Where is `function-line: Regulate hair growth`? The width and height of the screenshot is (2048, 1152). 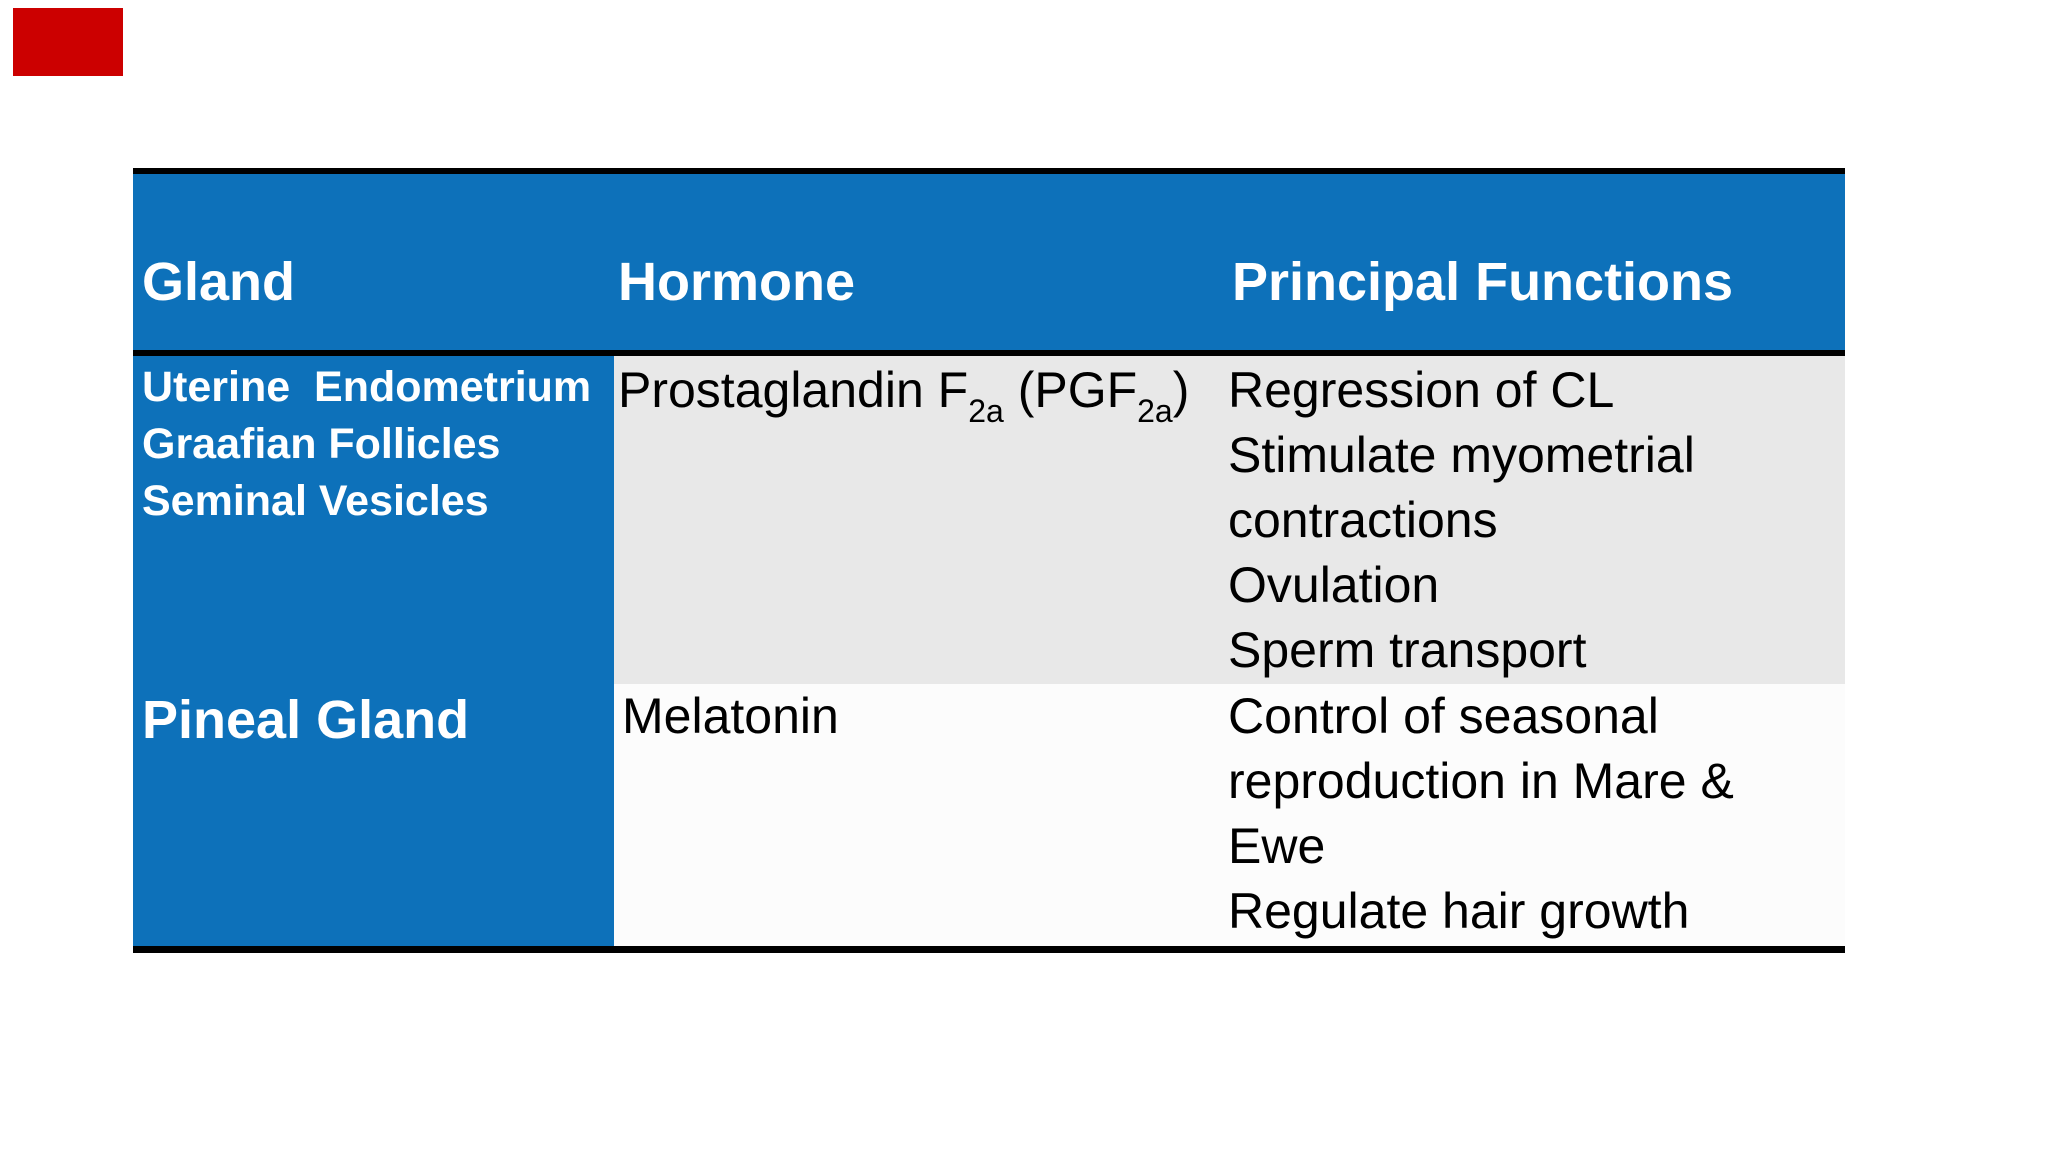 function-line: Regulate hair growth is located at coordinates (1459, 911).